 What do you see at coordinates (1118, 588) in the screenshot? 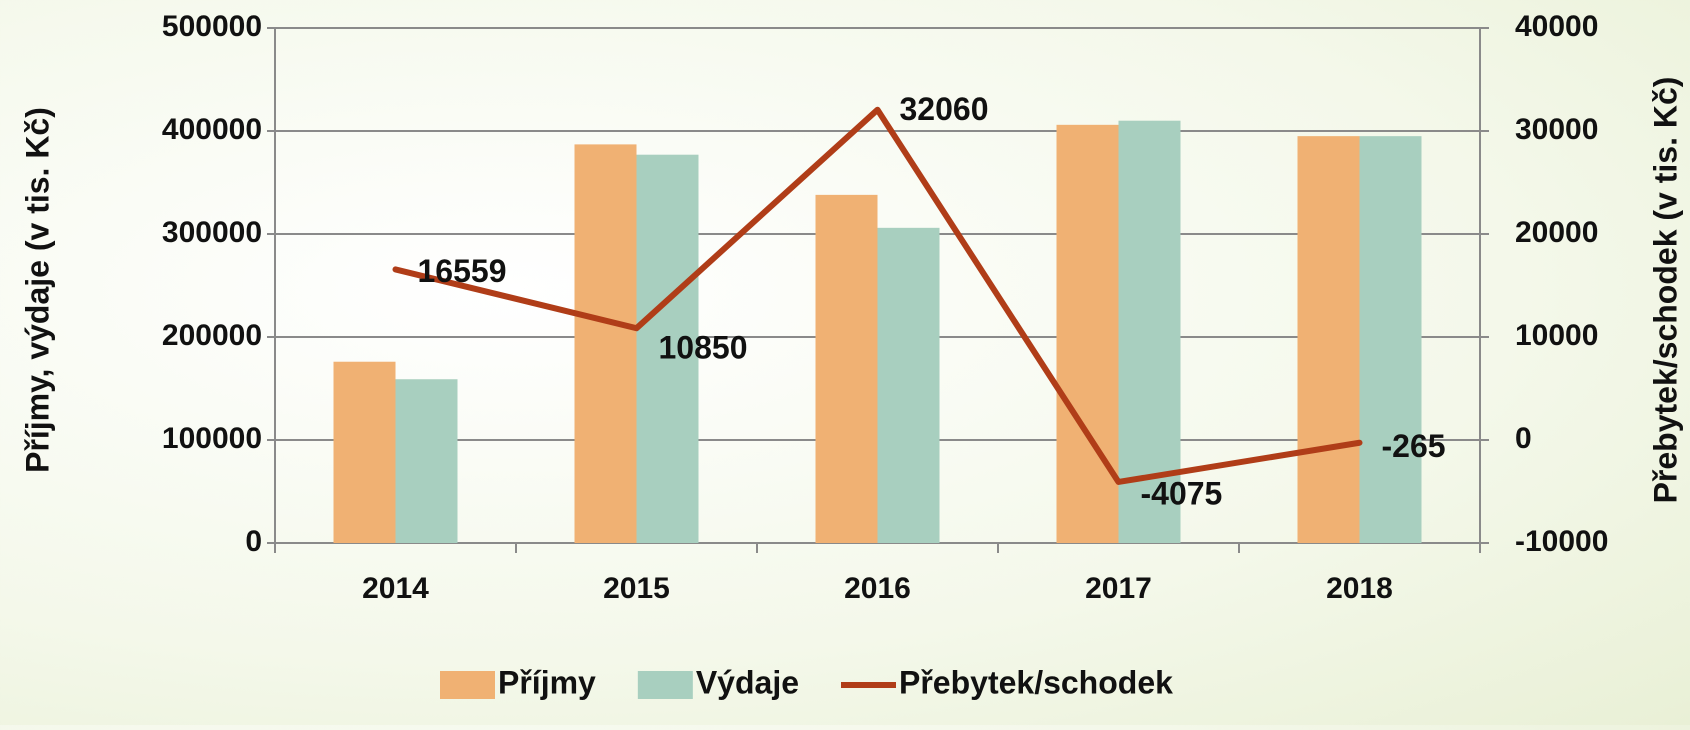
I see `x-tick-label: 2017` at bounding box center [1118, 588].